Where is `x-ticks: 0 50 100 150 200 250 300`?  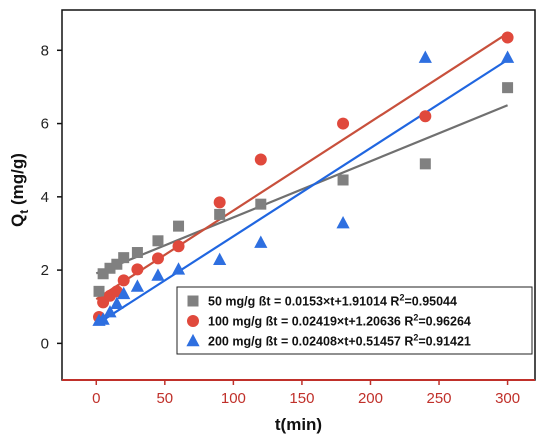
x-ticks: 0 50 100 150 200 250 300 is located at coordinates (306, 393).